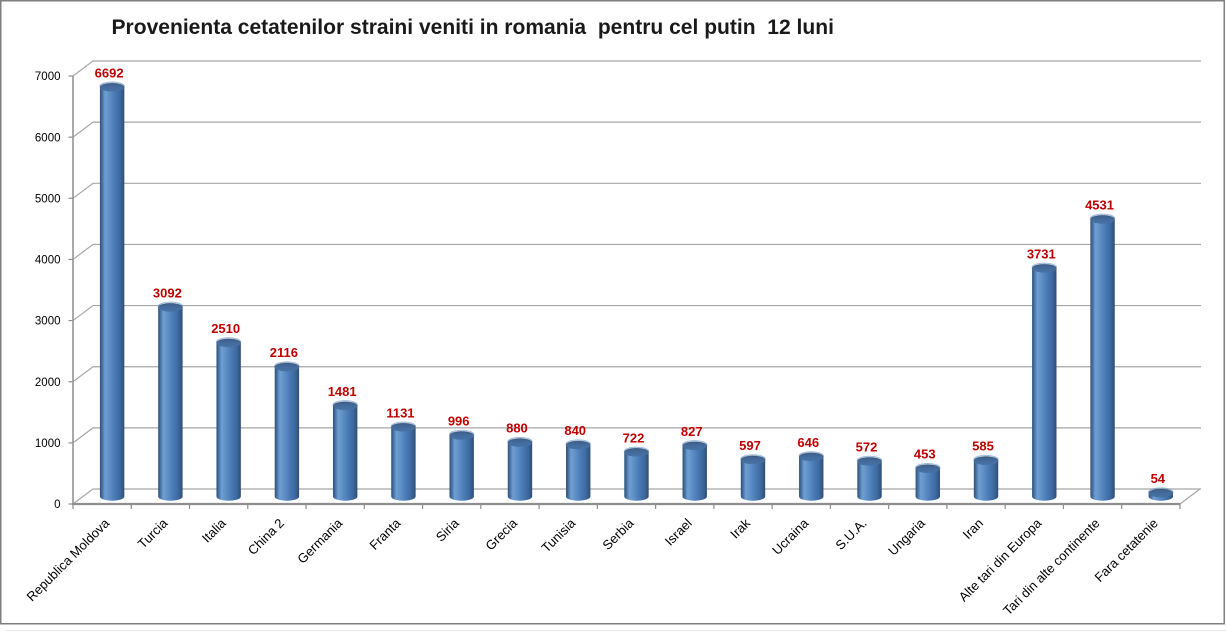 This screenshot has width=1226, height=634. What do you see at coordinates (225, 328) in the screenshot?
I see `svg-text: 2510` at bounding box center [225, 328].